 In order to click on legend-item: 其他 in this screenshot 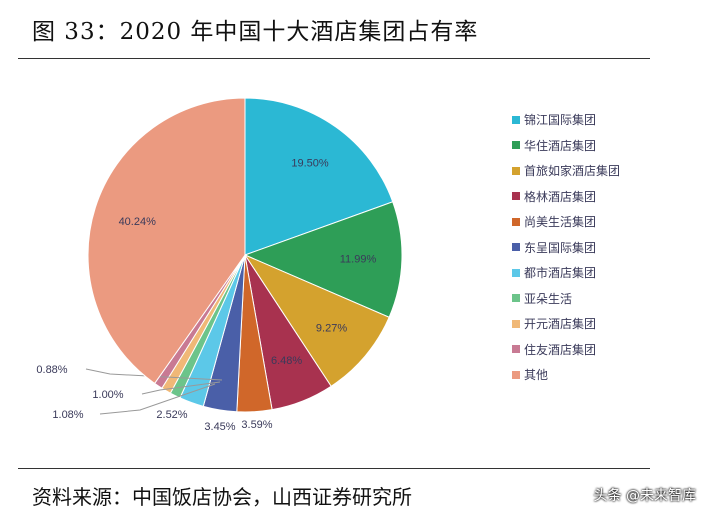, I will do `click(566, 375)`.